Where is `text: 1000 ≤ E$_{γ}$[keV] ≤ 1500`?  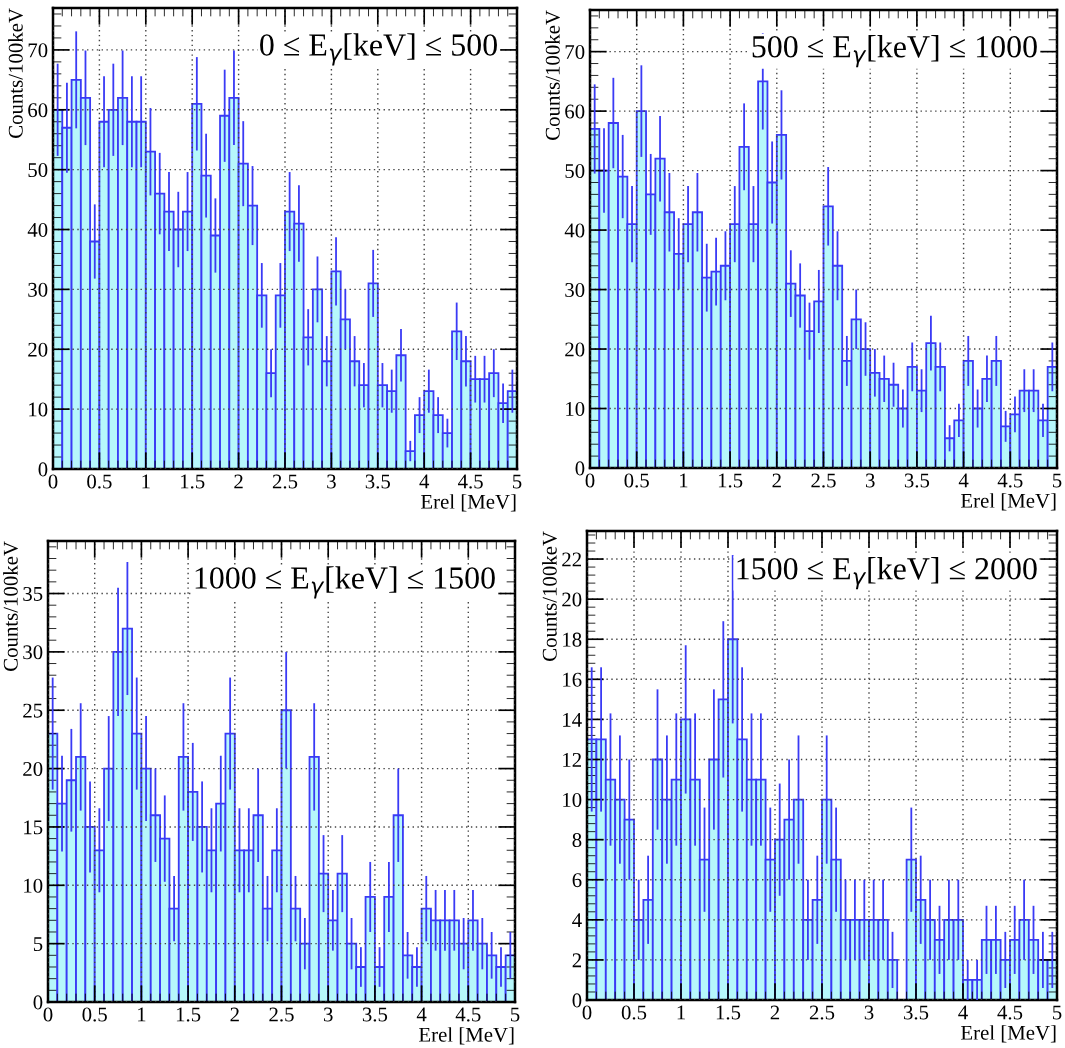
text: 1000 ≤ E$_{γ}$[keV] ≤ 1500 is located at coordinates (345, 582).